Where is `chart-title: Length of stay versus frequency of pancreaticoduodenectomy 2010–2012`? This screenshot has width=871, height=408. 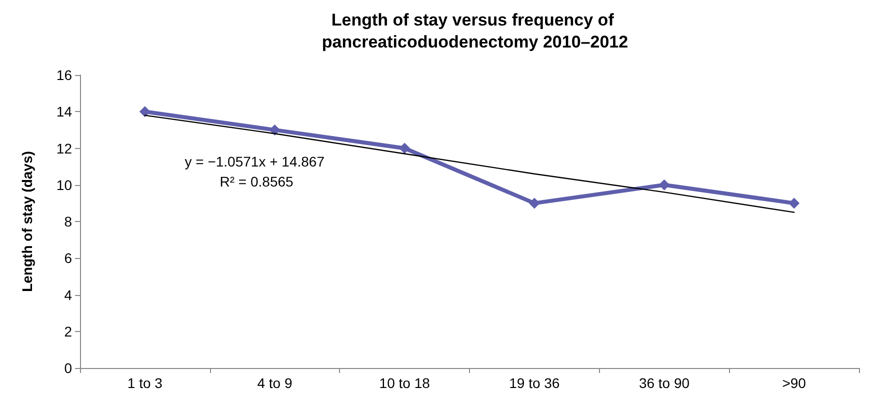
chart-title: Length of stay versus frequency of pancreaticoduodenectomy 2010–2012 is located at coordinates (475, 31).